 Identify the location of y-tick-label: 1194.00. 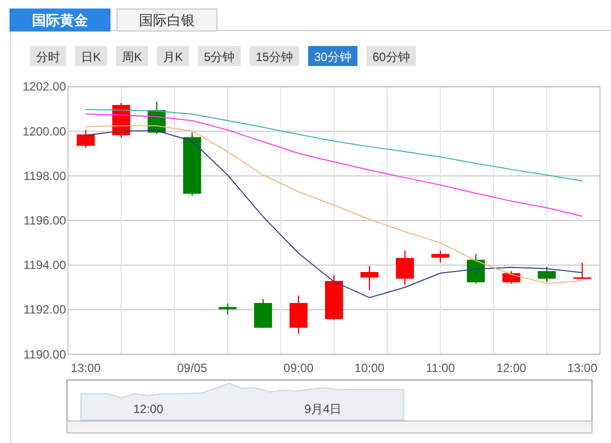
(45, 265).